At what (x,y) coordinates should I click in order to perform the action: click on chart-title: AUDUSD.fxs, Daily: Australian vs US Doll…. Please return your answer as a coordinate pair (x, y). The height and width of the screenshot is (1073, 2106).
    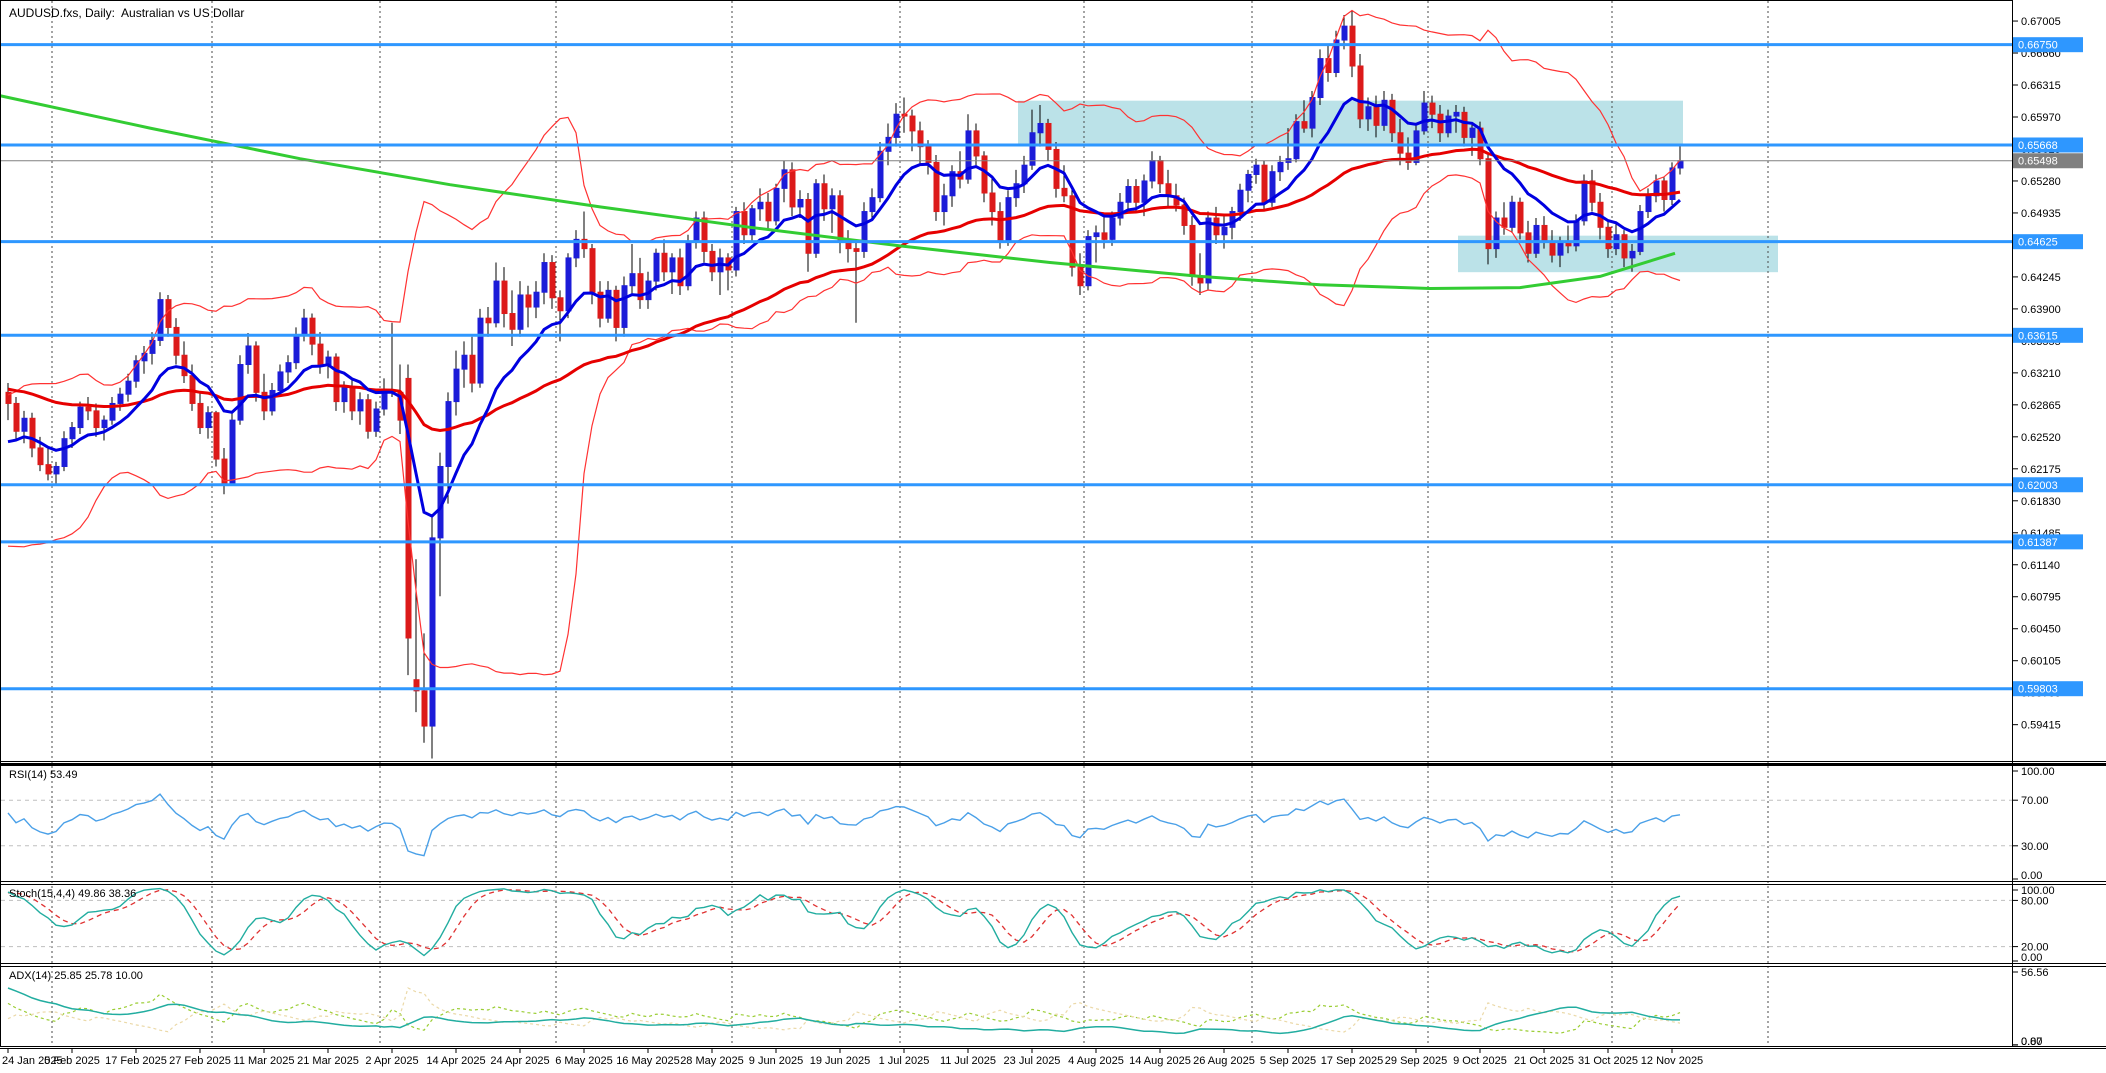
    Looking at the image, I should click on (127, 13).